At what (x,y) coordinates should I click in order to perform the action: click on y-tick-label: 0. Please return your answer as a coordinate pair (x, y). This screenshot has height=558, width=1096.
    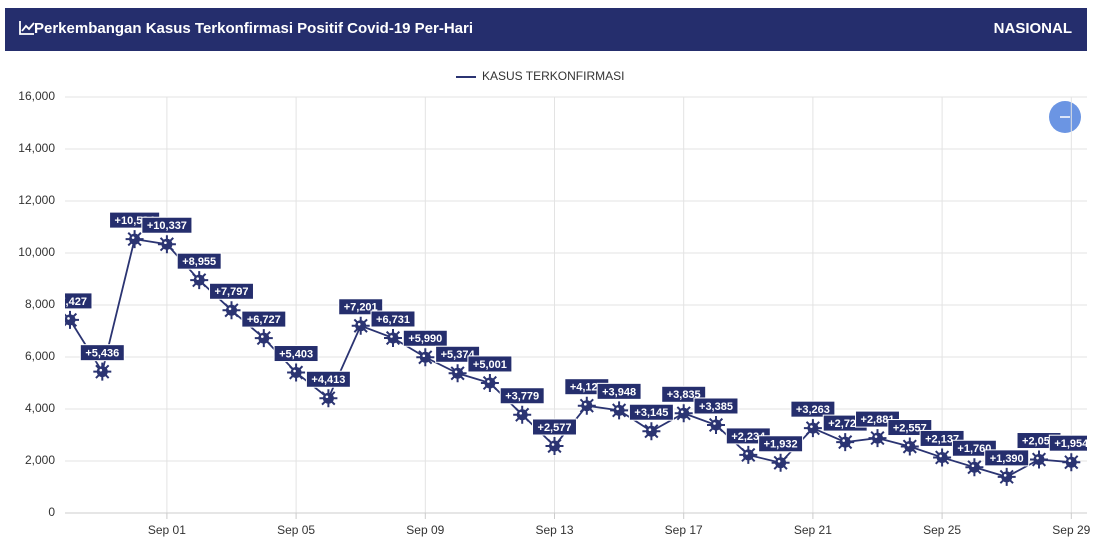
    Looking at the image, I should click on (51, 512).